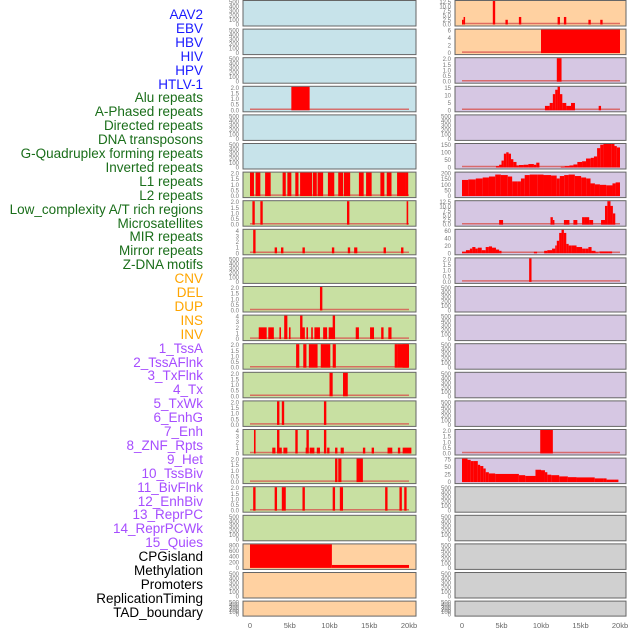 This screenshot has width=630, height=630. I want to click on y-tick-label: 4, so click(238, 232).